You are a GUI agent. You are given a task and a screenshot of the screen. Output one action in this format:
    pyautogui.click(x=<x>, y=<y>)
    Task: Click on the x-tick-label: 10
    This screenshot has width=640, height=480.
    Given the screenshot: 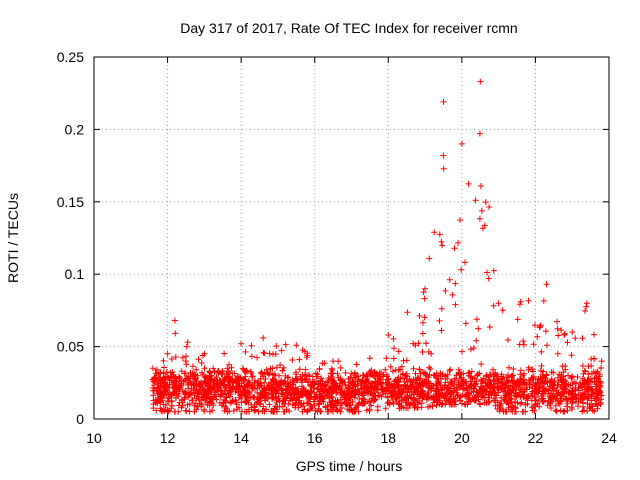 What is the action you would take?
    pyautogui.click(x=94, y=438)
    